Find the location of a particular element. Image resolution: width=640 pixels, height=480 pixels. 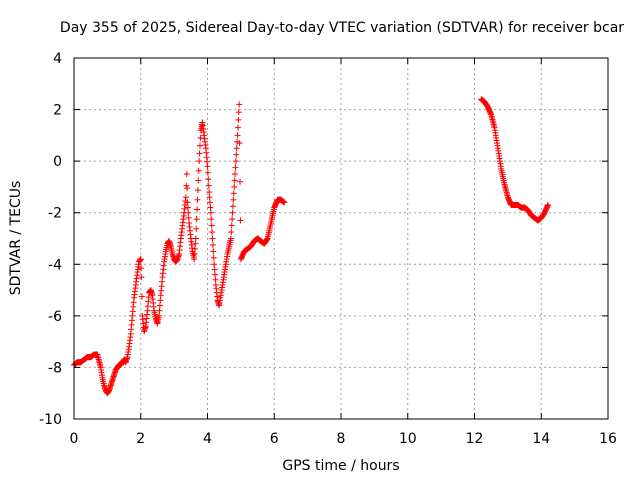

x-tick-label: 8 is located at coordinates (341, 439).